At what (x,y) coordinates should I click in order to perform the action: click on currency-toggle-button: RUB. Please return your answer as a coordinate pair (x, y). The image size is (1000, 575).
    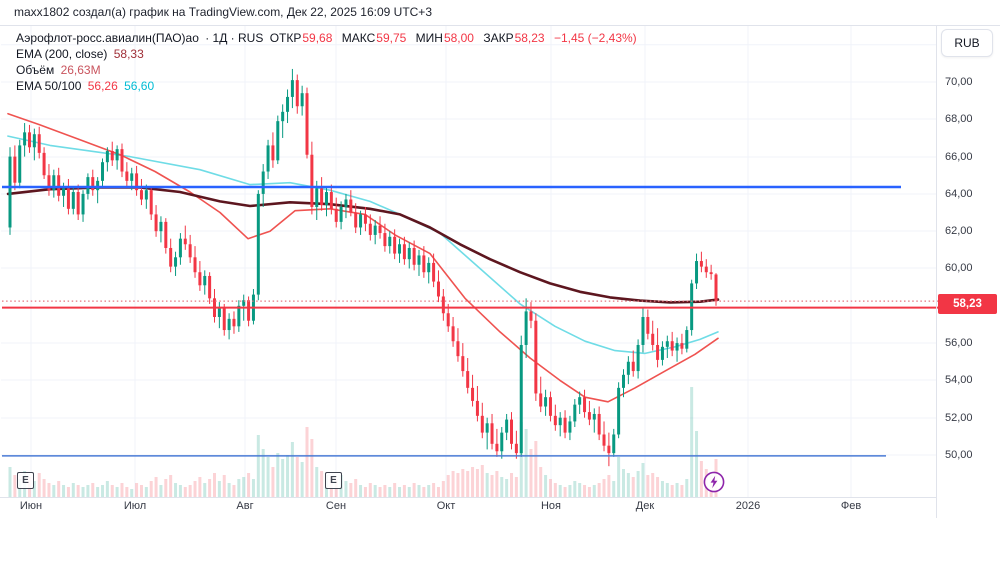
    Looking at the image, I should click on (967, 43).